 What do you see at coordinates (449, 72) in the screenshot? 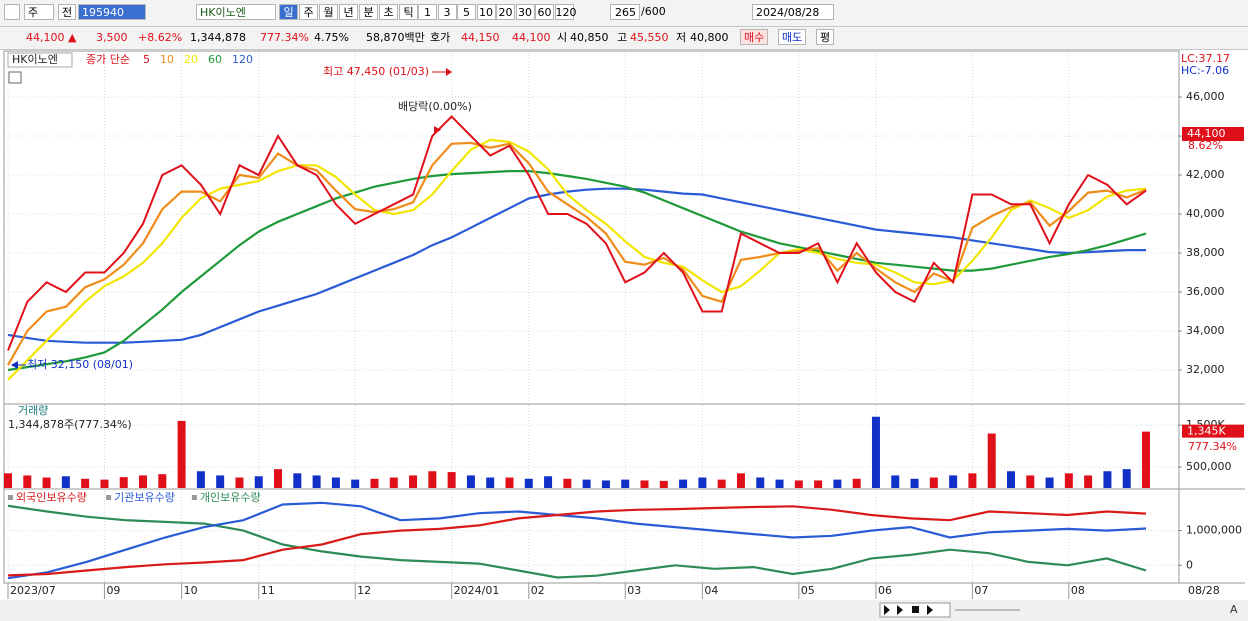
I see `arrow-head` at bounding box center [449, 72].